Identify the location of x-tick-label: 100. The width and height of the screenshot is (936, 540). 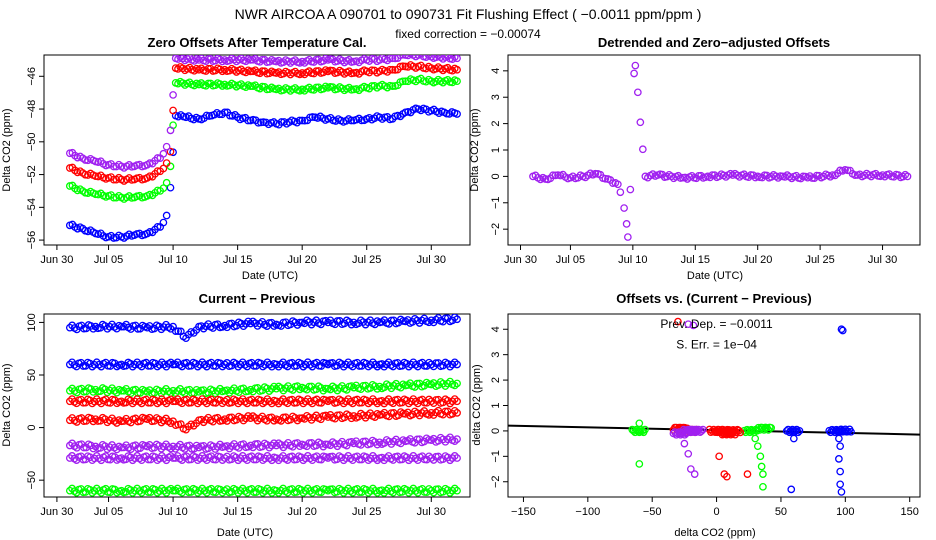
(845, 512).